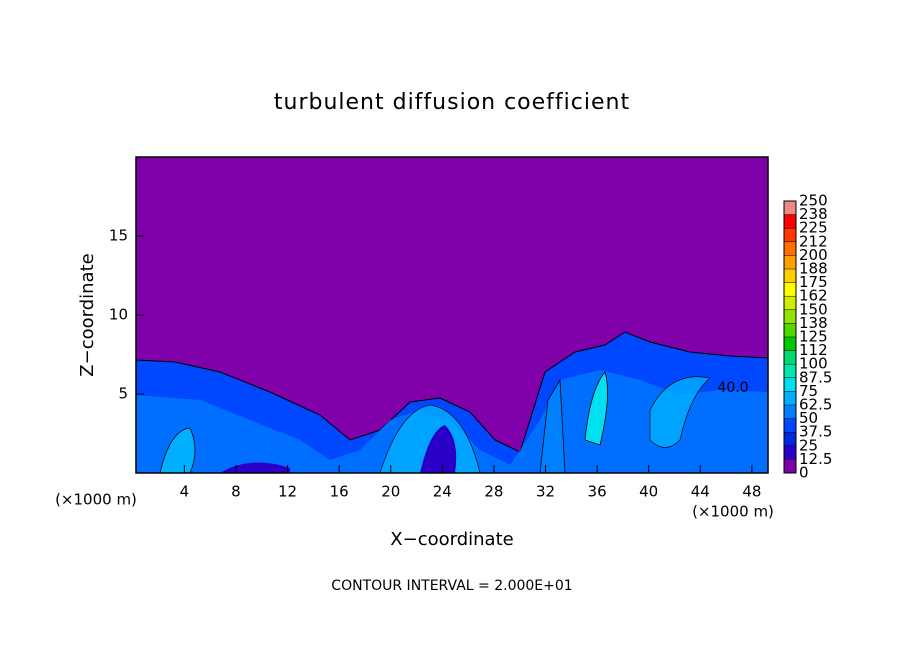 This screenshot has width=904, height=658. What do you see at coordinates (813, 337) in the screenshot?
I see `colorbar-label: 125` at bounding box center [813, 337].